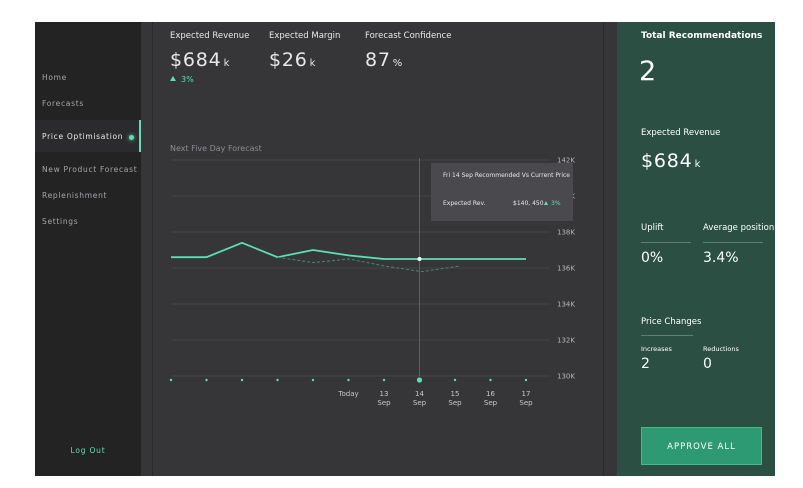  Describe the element at coordinates (288, 60) in the screenshot. I see `kpi-number: $26` at that location.